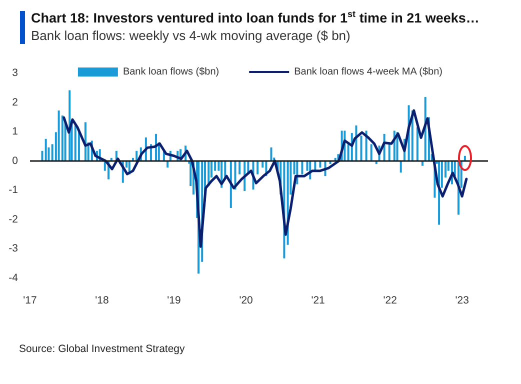  What do you see at coordinates (390, 300) in the screenshot?
I see `x-tick-label: '22` at bounding box center [390, 300].